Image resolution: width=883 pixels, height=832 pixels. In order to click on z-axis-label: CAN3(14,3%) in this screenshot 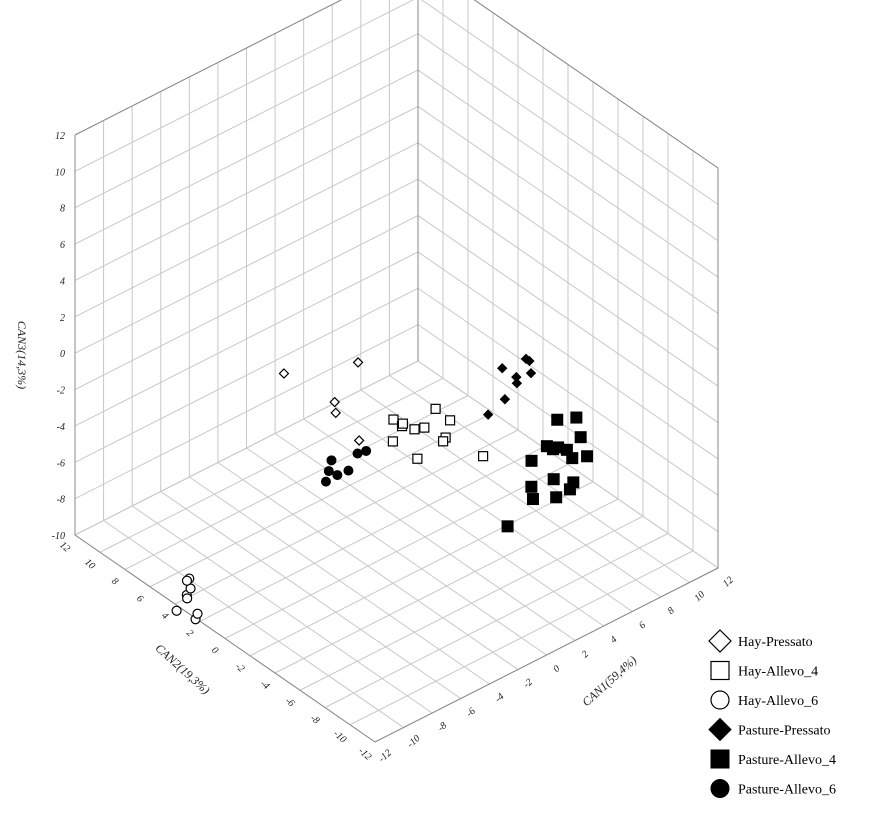, I will do `click(22, 355)`.